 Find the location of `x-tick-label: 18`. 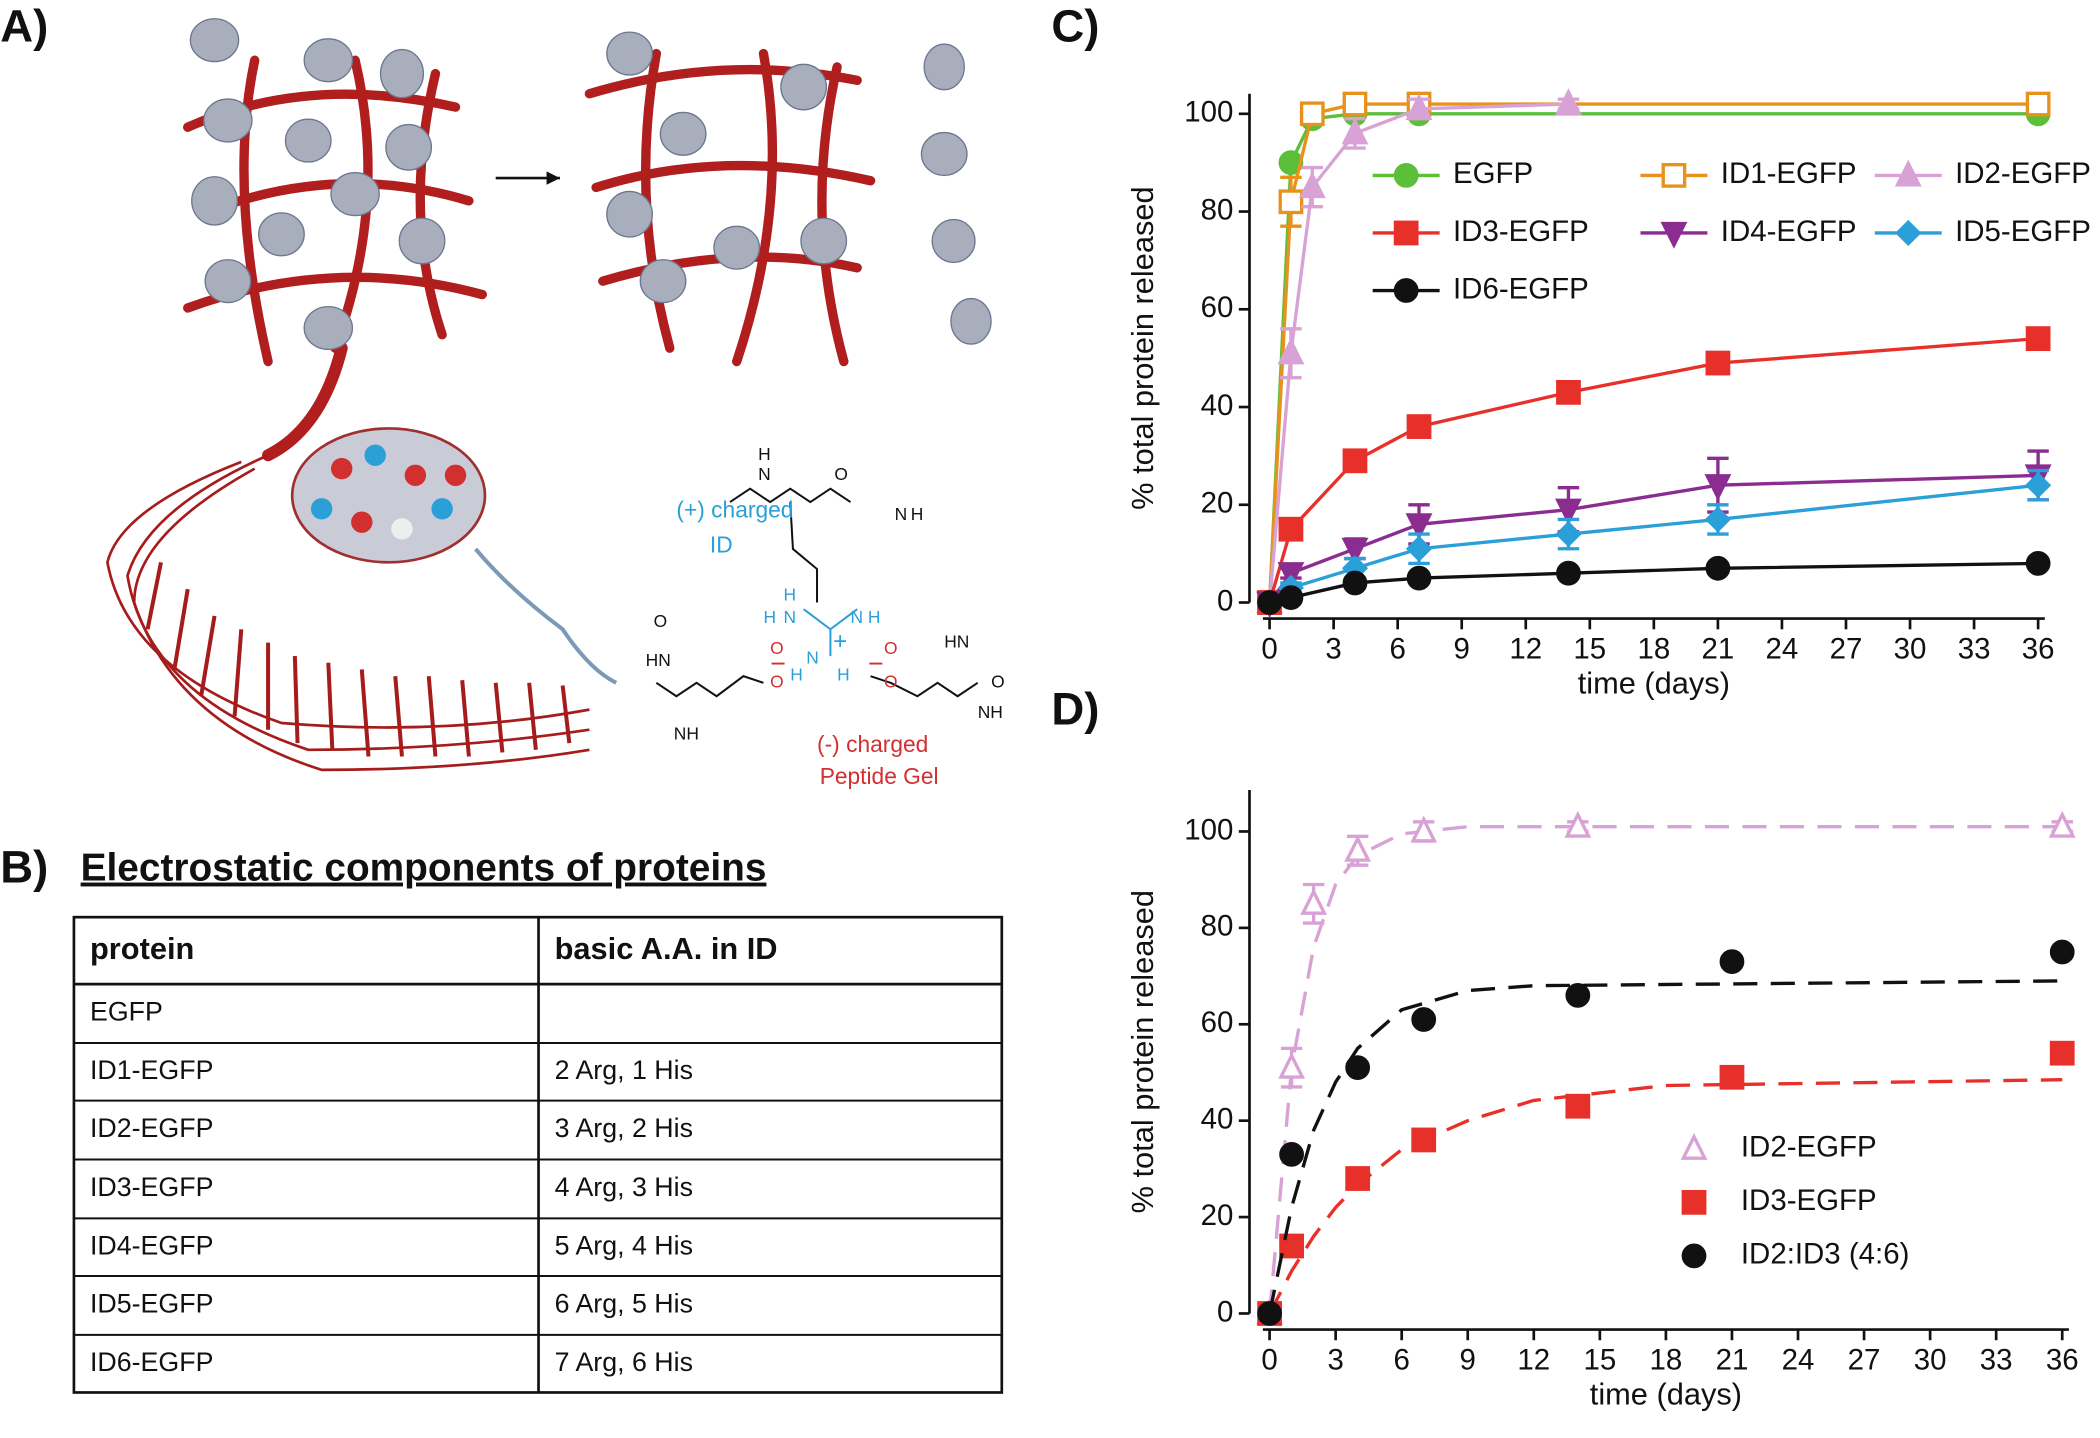

x-tick-label: 18 is located at coordinates (1666, 1359).